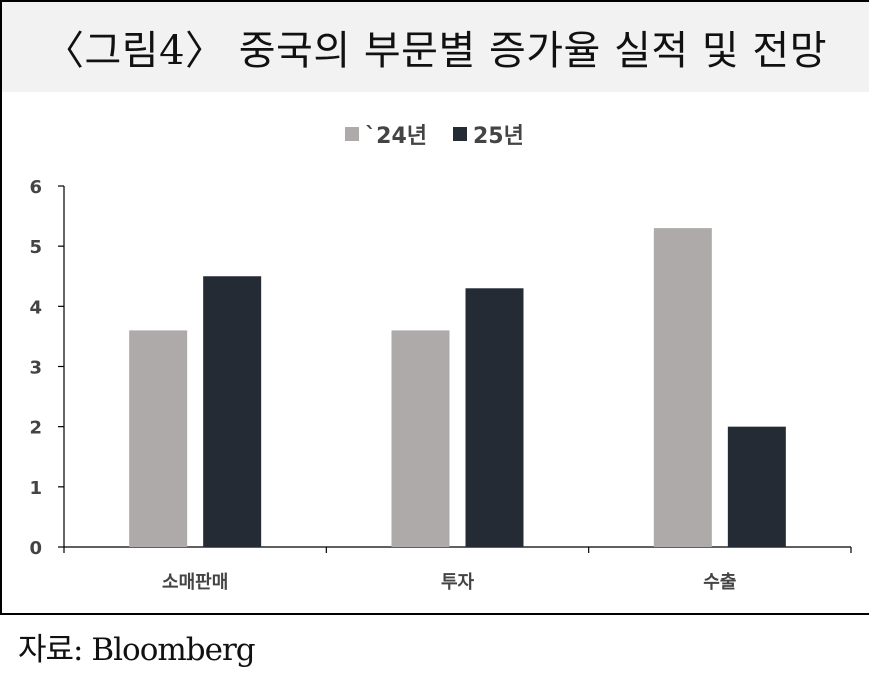 Image resolution: width=869 pixels, height=681 pixels. I want to click on x-tick-label: 소매판매, so click(195, 582).